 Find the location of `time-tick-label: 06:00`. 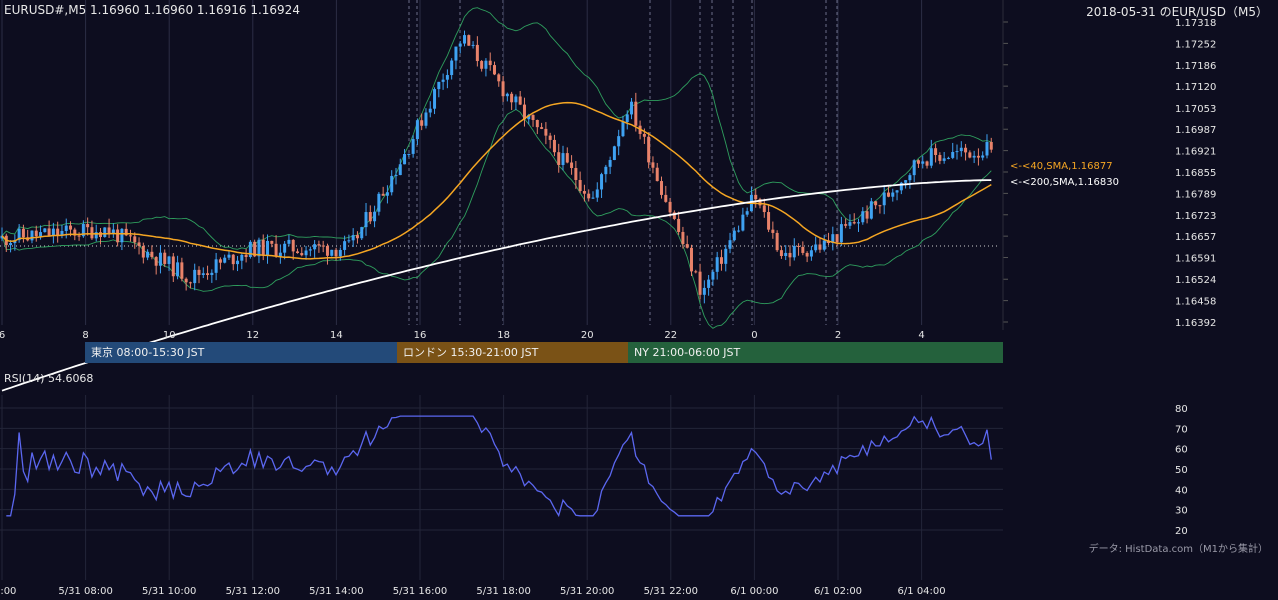

time-tick-label: 06:00 is located at coordinates (8, 591).